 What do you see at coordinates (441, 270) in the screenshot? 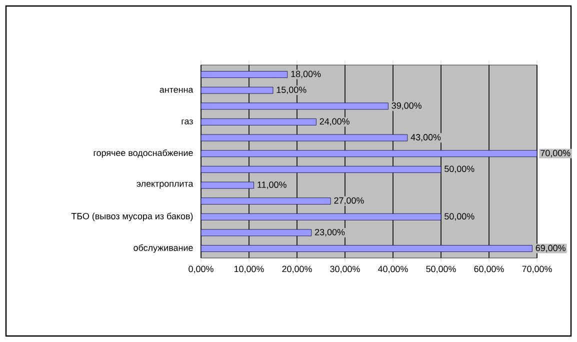
I see `x-tick-label: 50,00%` at bounding box center [441, 270].